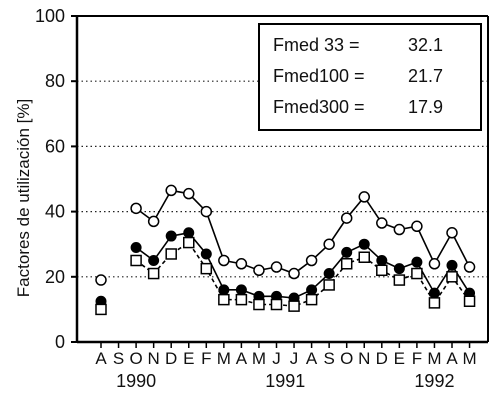 The image size is (494, 405). What do you see at coordinates (319, 107) in the screenshot?
I see `legend-label: Fmed300 =` at bounding box center [319, 107].